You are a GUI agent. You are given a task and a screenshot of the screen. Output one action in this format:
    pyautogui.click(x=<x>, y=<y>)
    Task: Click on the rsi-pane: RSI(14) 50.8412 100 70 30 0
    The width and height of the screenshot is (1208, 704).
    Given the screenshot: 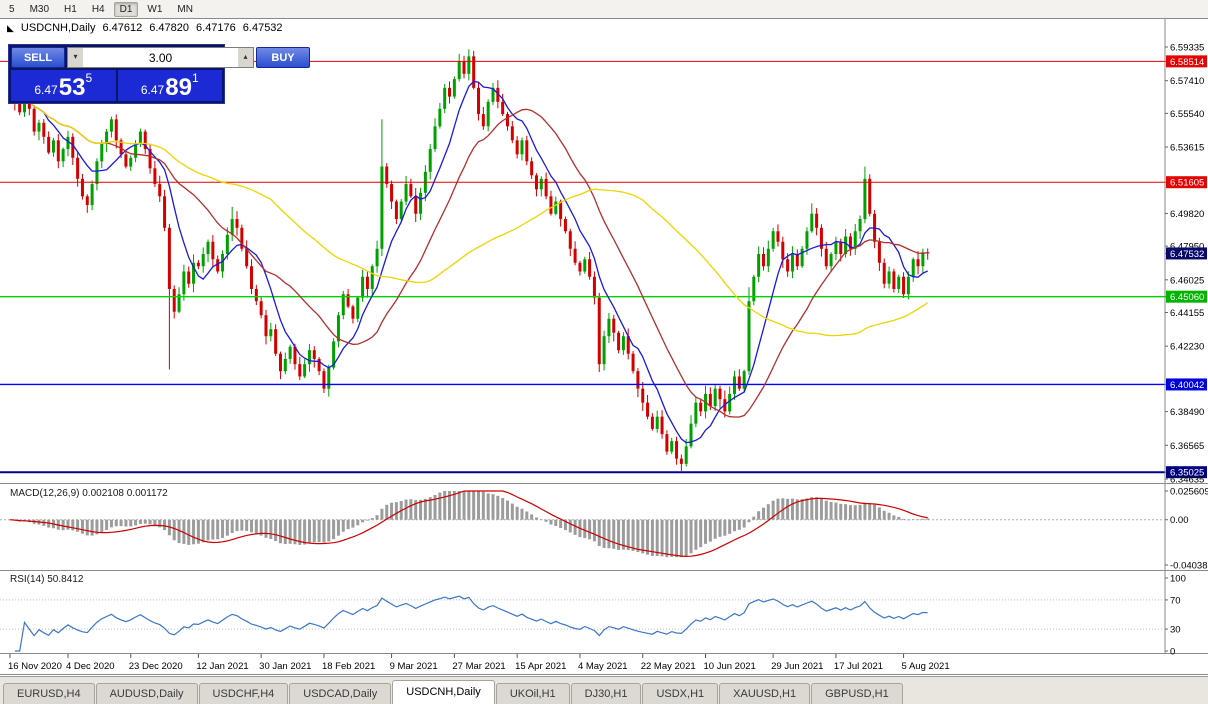 What is the action you would take?
    pyautogui.click(x=593, y=616)
    